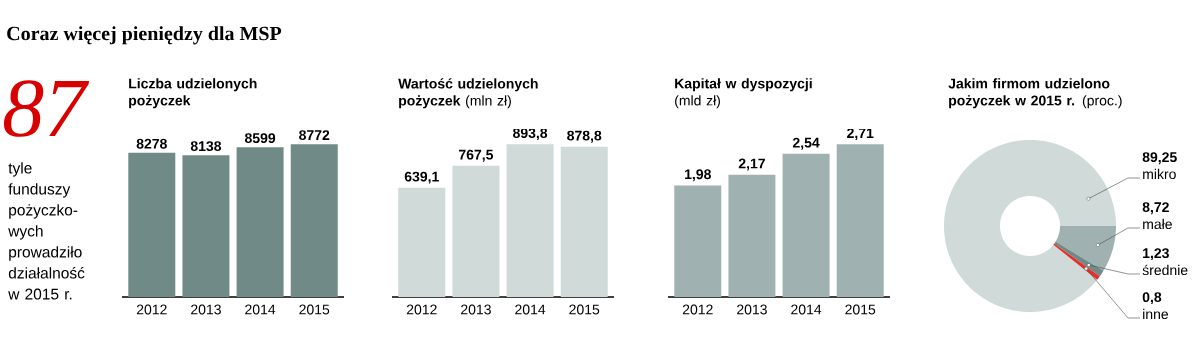  What do you see at coordinates (1152, 298) in the screenshot?
I see `data-label: 0,8` at bounding box center [1152, 298].